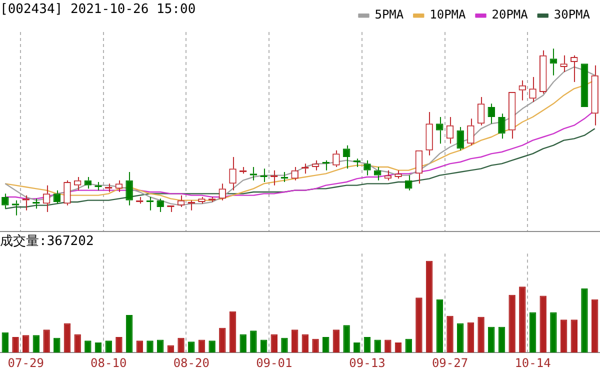  Describe the element at coordinates (572, 15) in the screenshot. I see `legend-label: 30PMA` at that location.